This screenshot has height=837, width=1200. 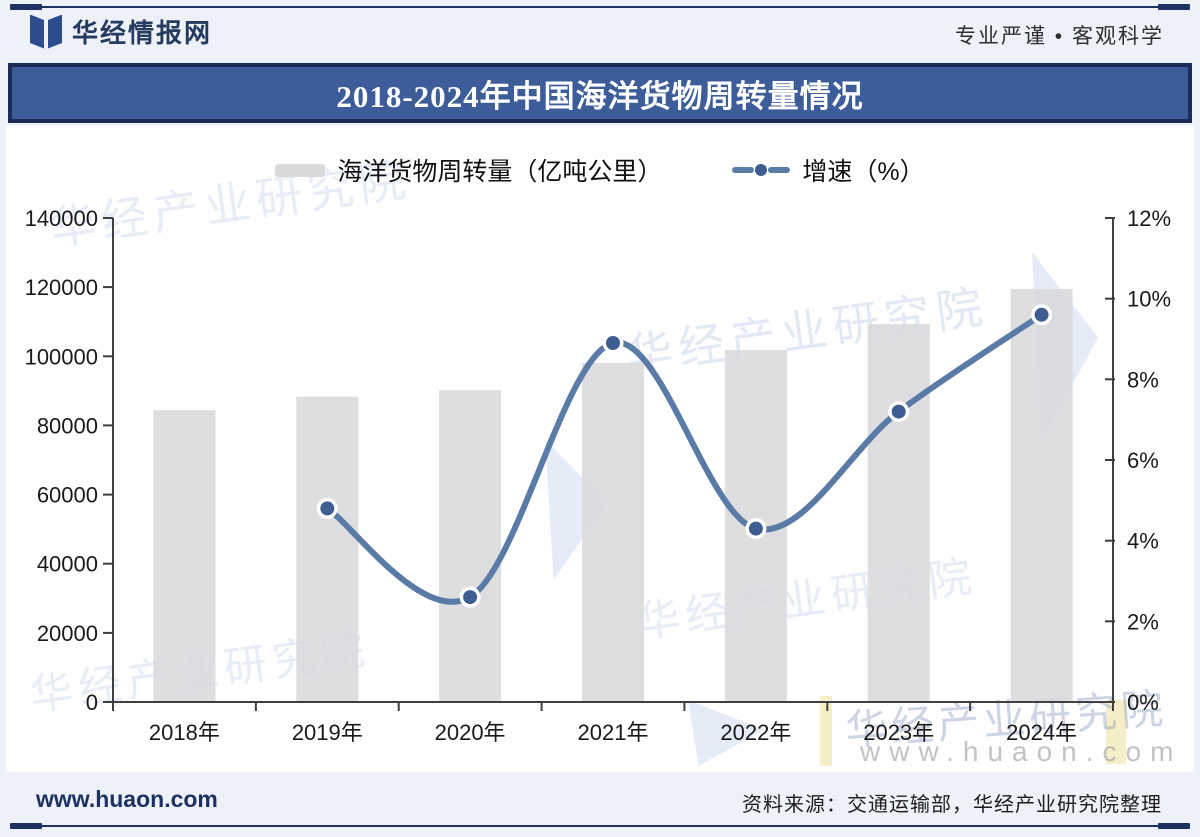 I want to click on footer-site-url: www.huaon.com, so click(x=127, y=799).